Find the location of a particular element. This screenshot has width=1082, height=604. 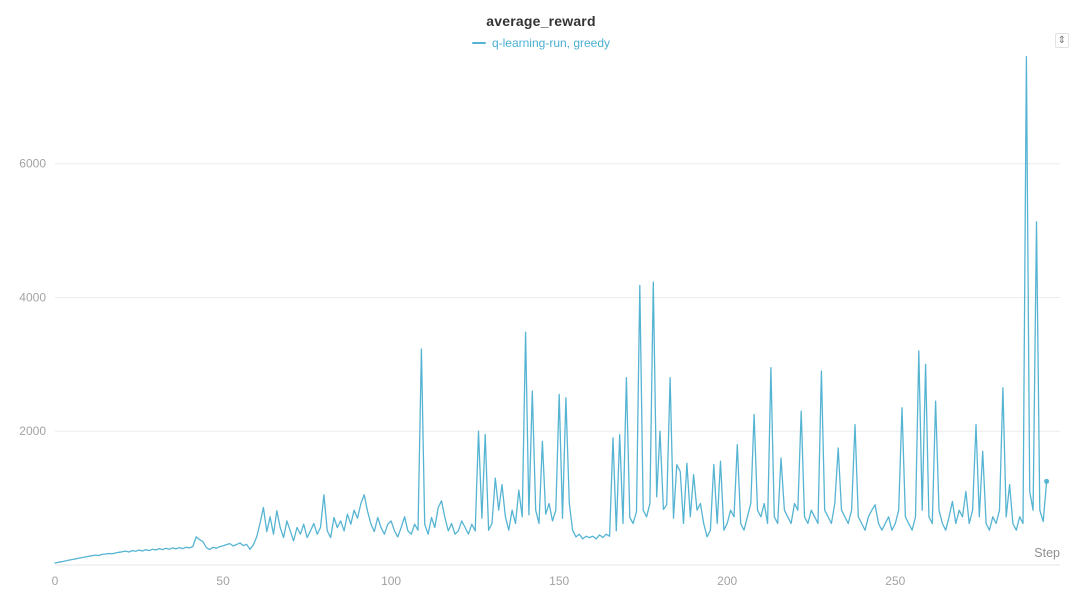

x-tick-label: 100 is located at coordinates (391, 581).